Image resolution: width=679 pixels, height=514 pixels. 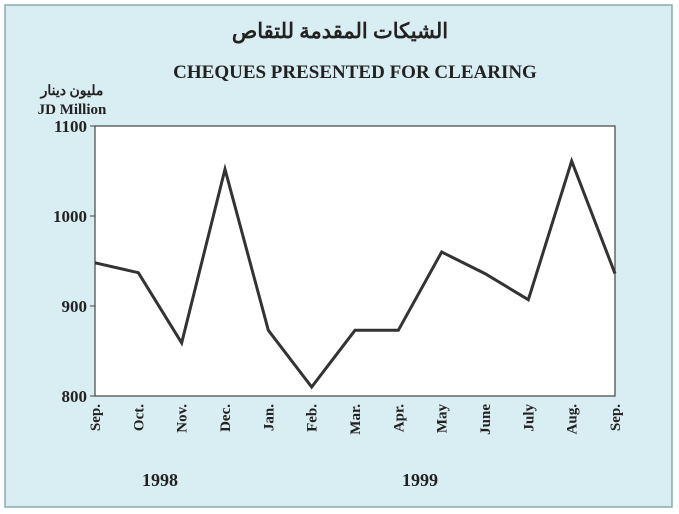 I want to click on y-tick-label: 900, so click(x=75, y=306).